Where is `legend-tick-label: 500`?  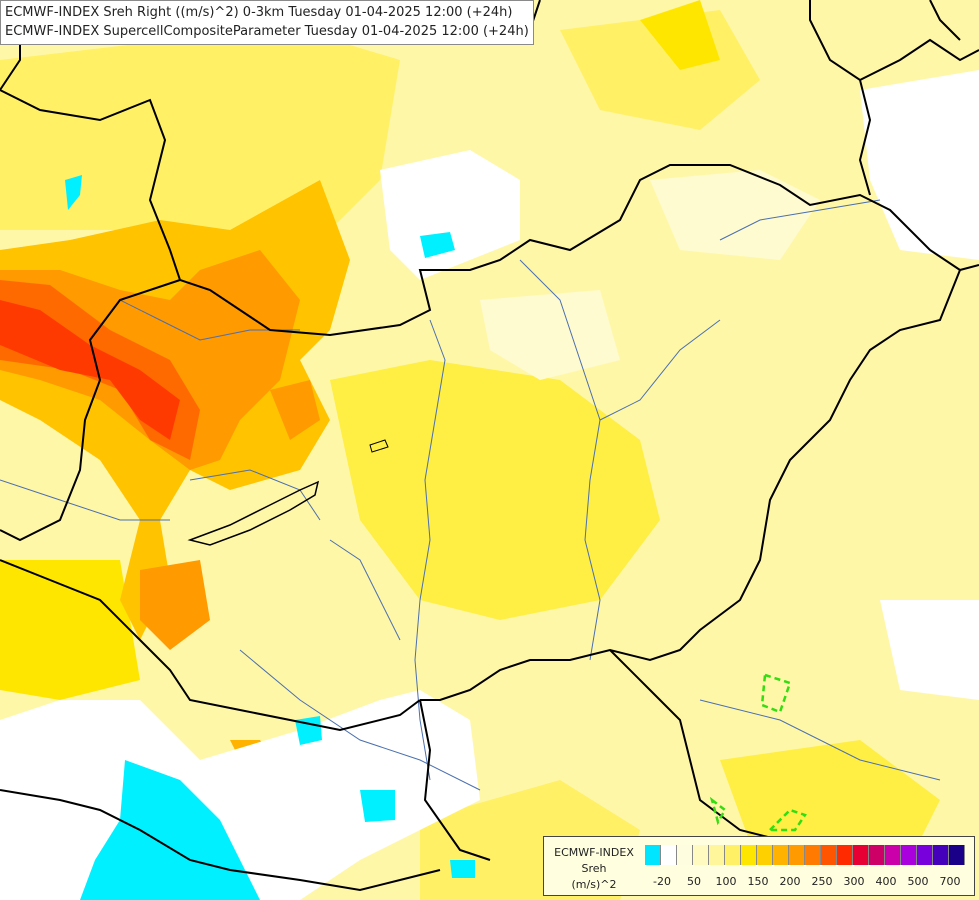
legend-tick-label: 500 is located at coordinates (918, 881).